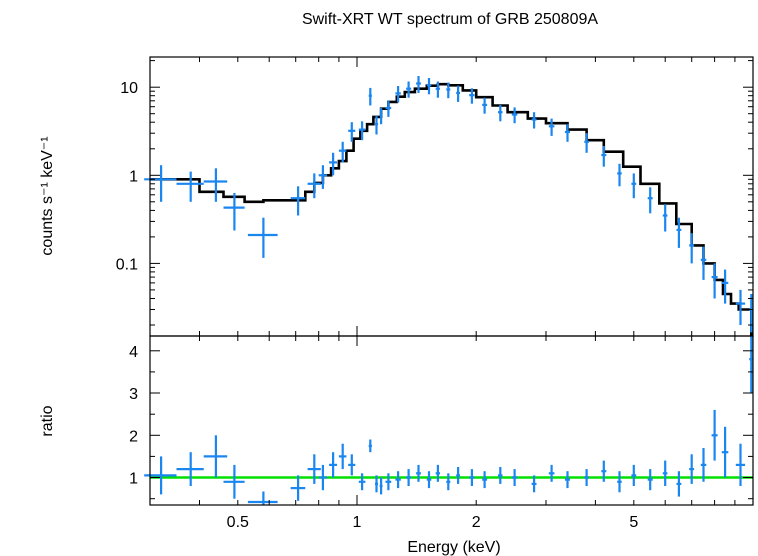 The width and height of the screenshot is (758, 556). What do you see at coordinates (476, 522) in the screenshot?
I see `x-tick-label: 2` at bounding box center [476, 522].